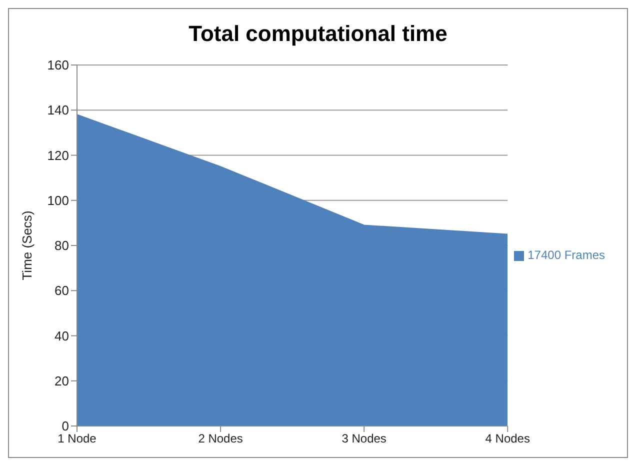 This screenshot has height=464, width=634. What do you see at coordinates (27, 245) in the screenshot?
I see `y-axis-title: Time (Secs)` at bounding box center [27, 245].